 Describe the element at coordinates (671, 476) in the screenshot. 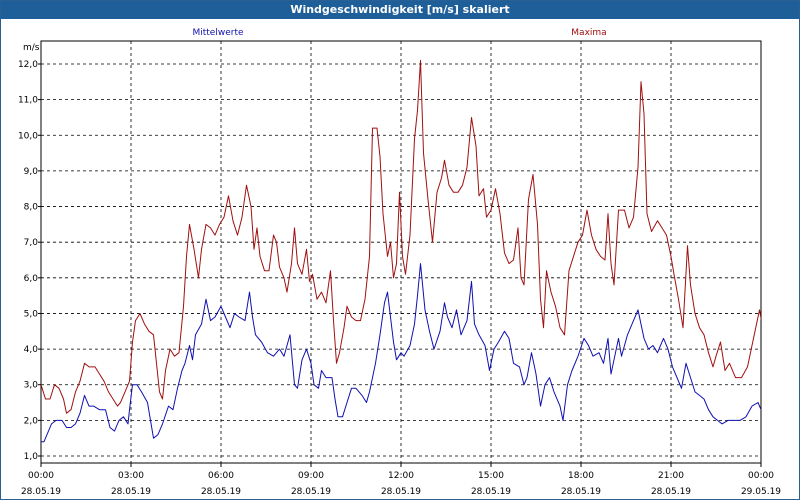

I see `x-tick-time-label: 21:00` at that location.